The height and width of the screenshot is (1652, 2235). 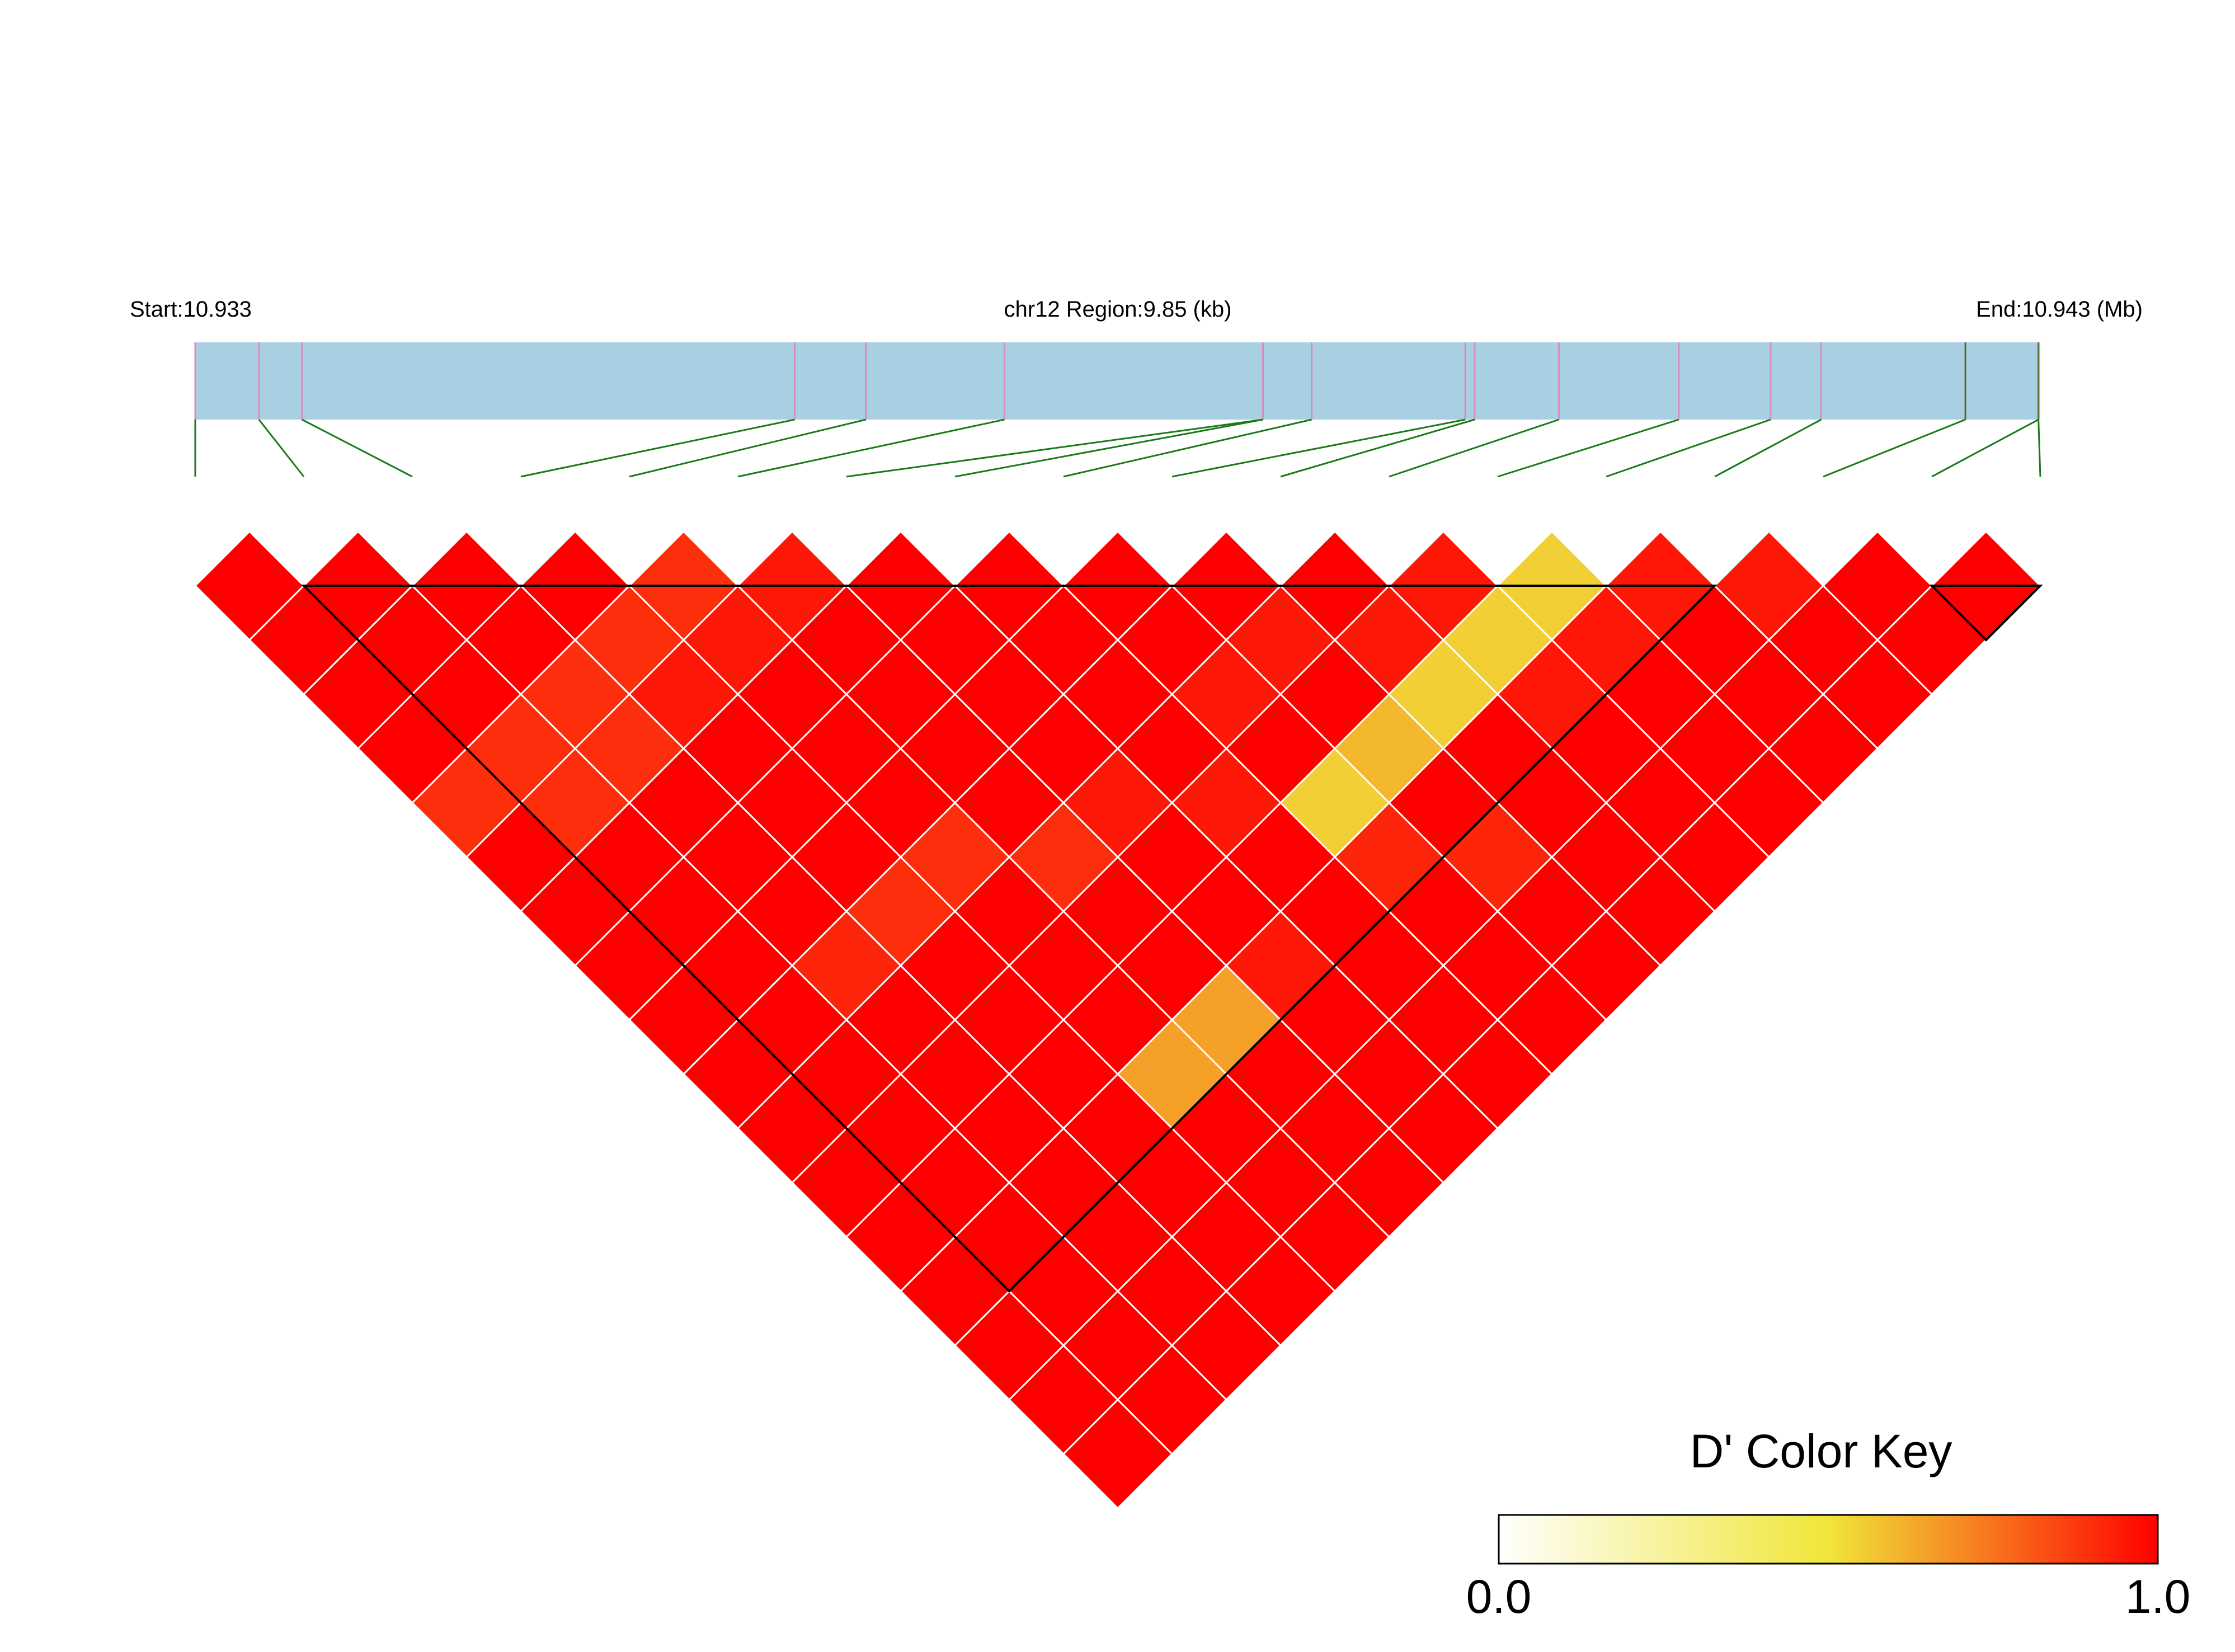 I want to click on color-key-title: D' Color Key, so click(x=1821, y=1451).